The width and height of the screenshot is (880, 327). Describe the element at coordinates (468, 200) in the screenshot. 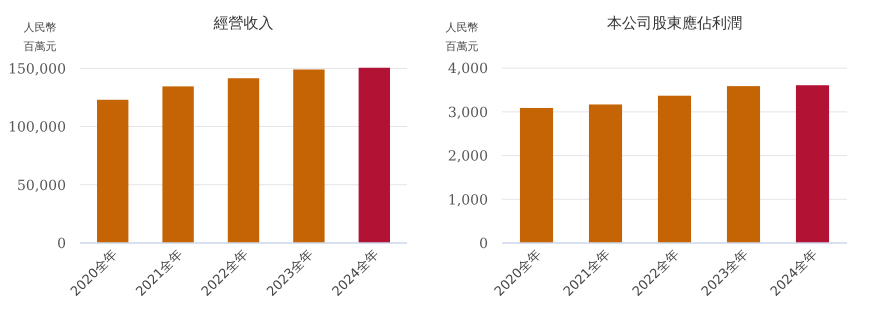

I see `y-tick-label: 1,000` at that location.